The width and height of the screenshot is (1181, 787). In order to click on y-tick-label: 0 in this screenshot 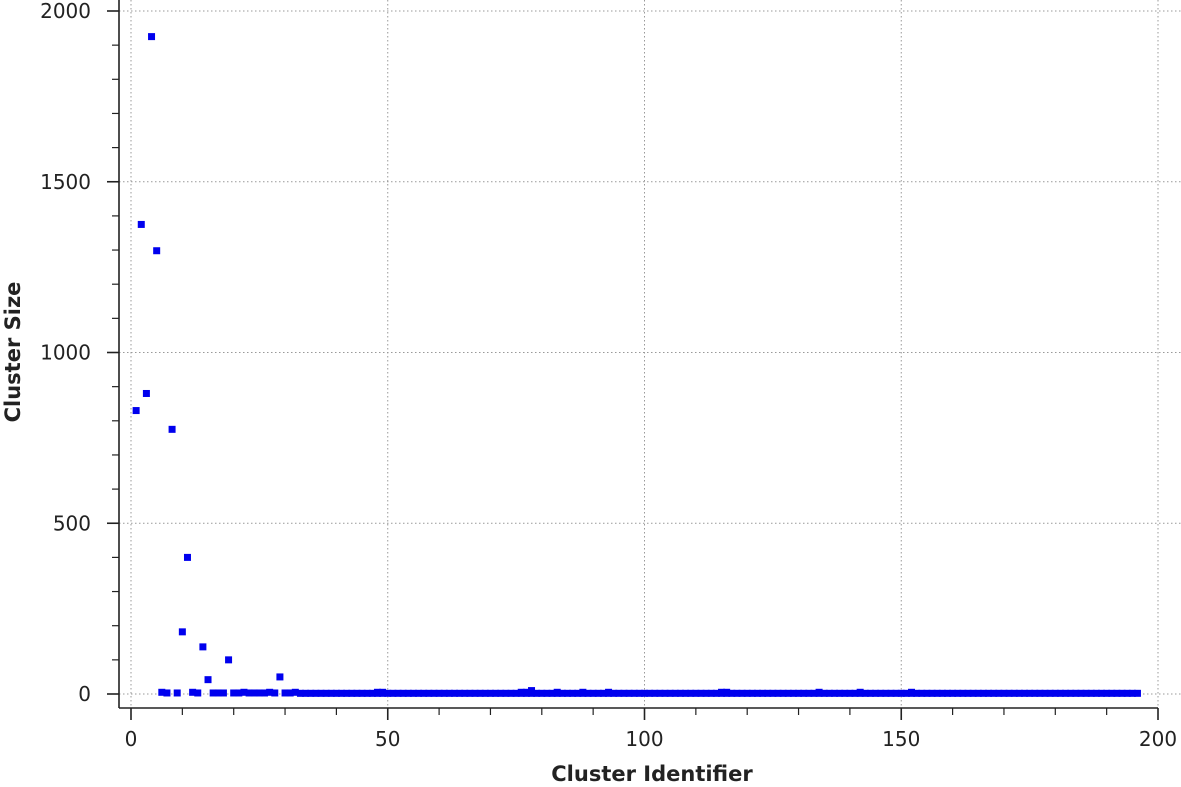, I will do `click(84, 694)`.